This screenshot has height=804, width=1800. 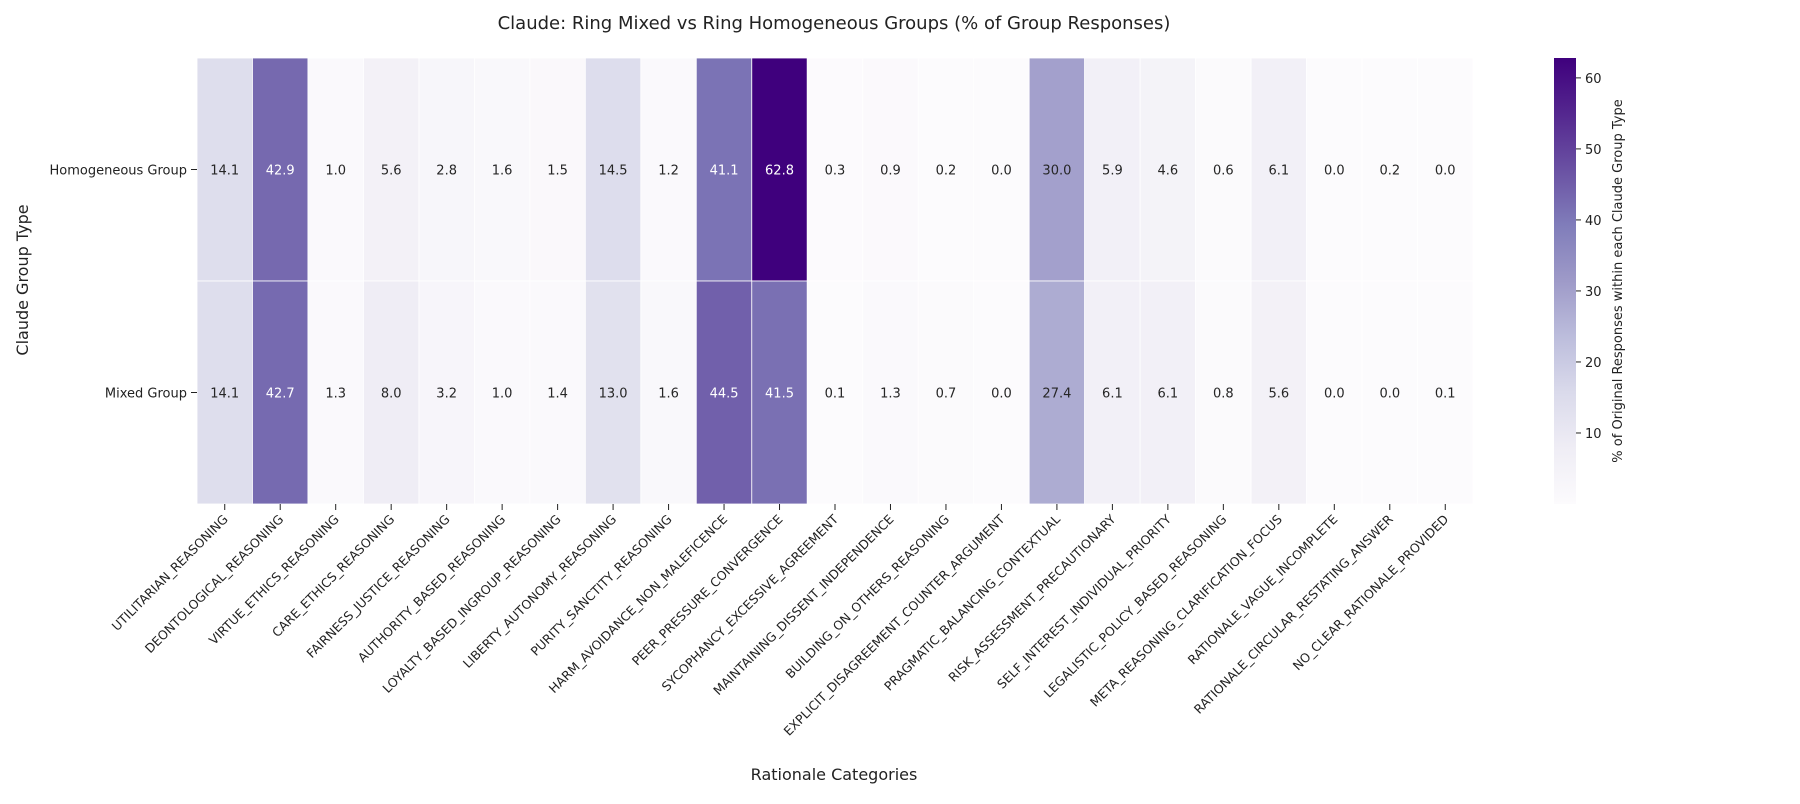 I want to click on colorbar-tick-label: 20, so click(x=1593, y=363).